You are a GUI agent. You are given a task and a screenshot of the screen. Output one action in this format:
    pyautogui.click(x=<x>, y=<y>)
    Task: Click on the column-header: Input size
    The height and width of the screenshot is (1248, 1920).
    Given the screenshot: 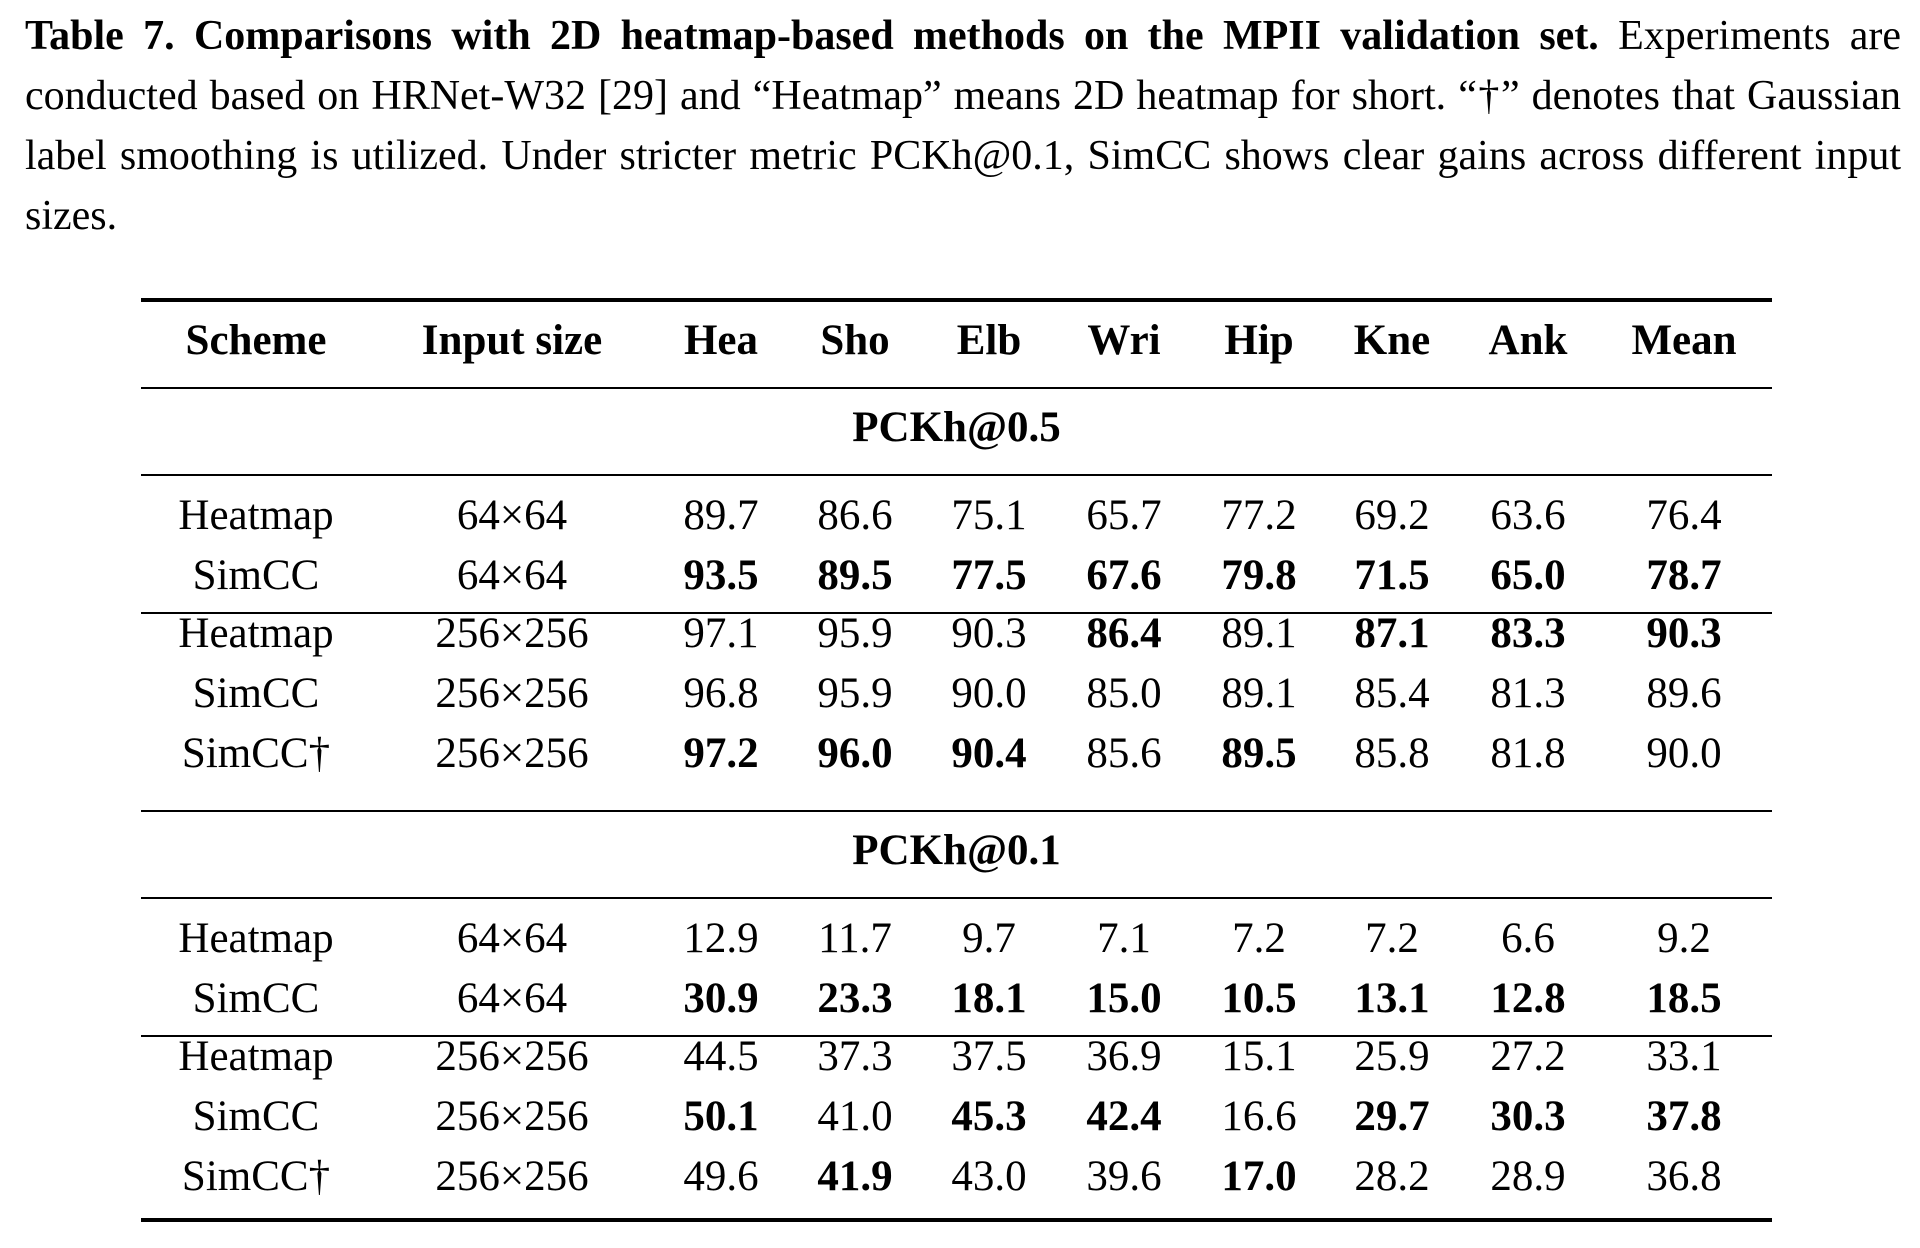 What is the action you would take?
    pyautogui.click(x=512, y=340)
    